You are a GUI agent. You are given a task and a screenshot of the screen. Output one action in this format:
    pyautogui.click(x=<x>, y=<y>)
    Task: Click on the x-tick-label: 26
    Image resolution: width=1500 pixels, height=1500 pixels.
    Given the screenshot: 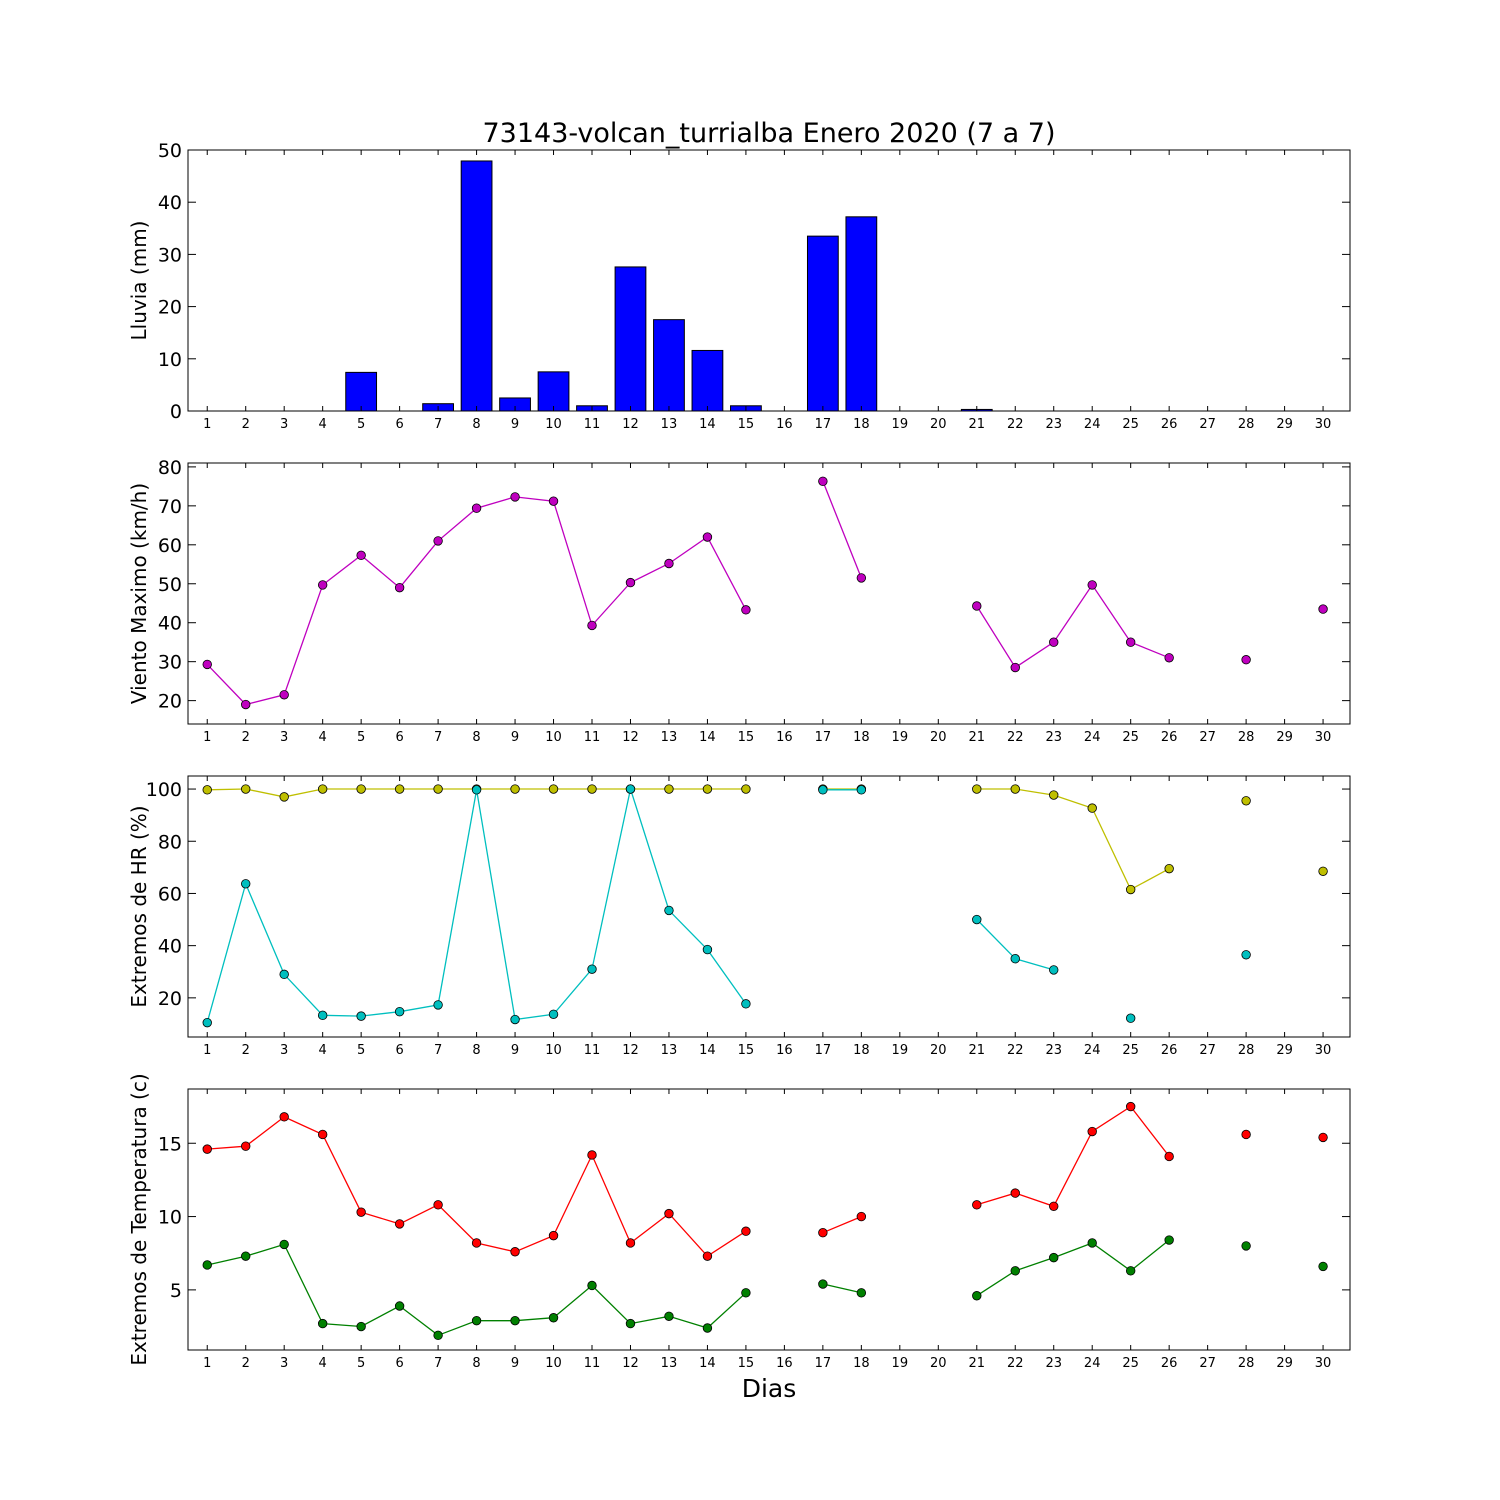 What is the action you would take?
    pyautogui.click(x=1169, y=737)
    